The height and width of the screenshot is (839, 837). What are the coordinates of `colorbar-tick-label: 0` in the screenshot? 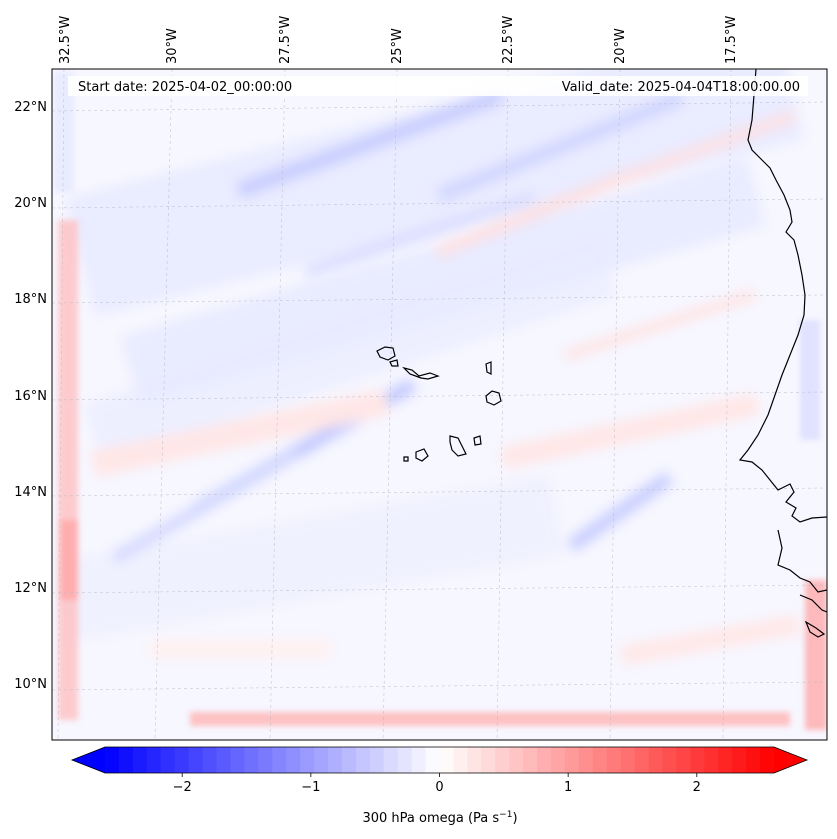 It's located at (439, 787).